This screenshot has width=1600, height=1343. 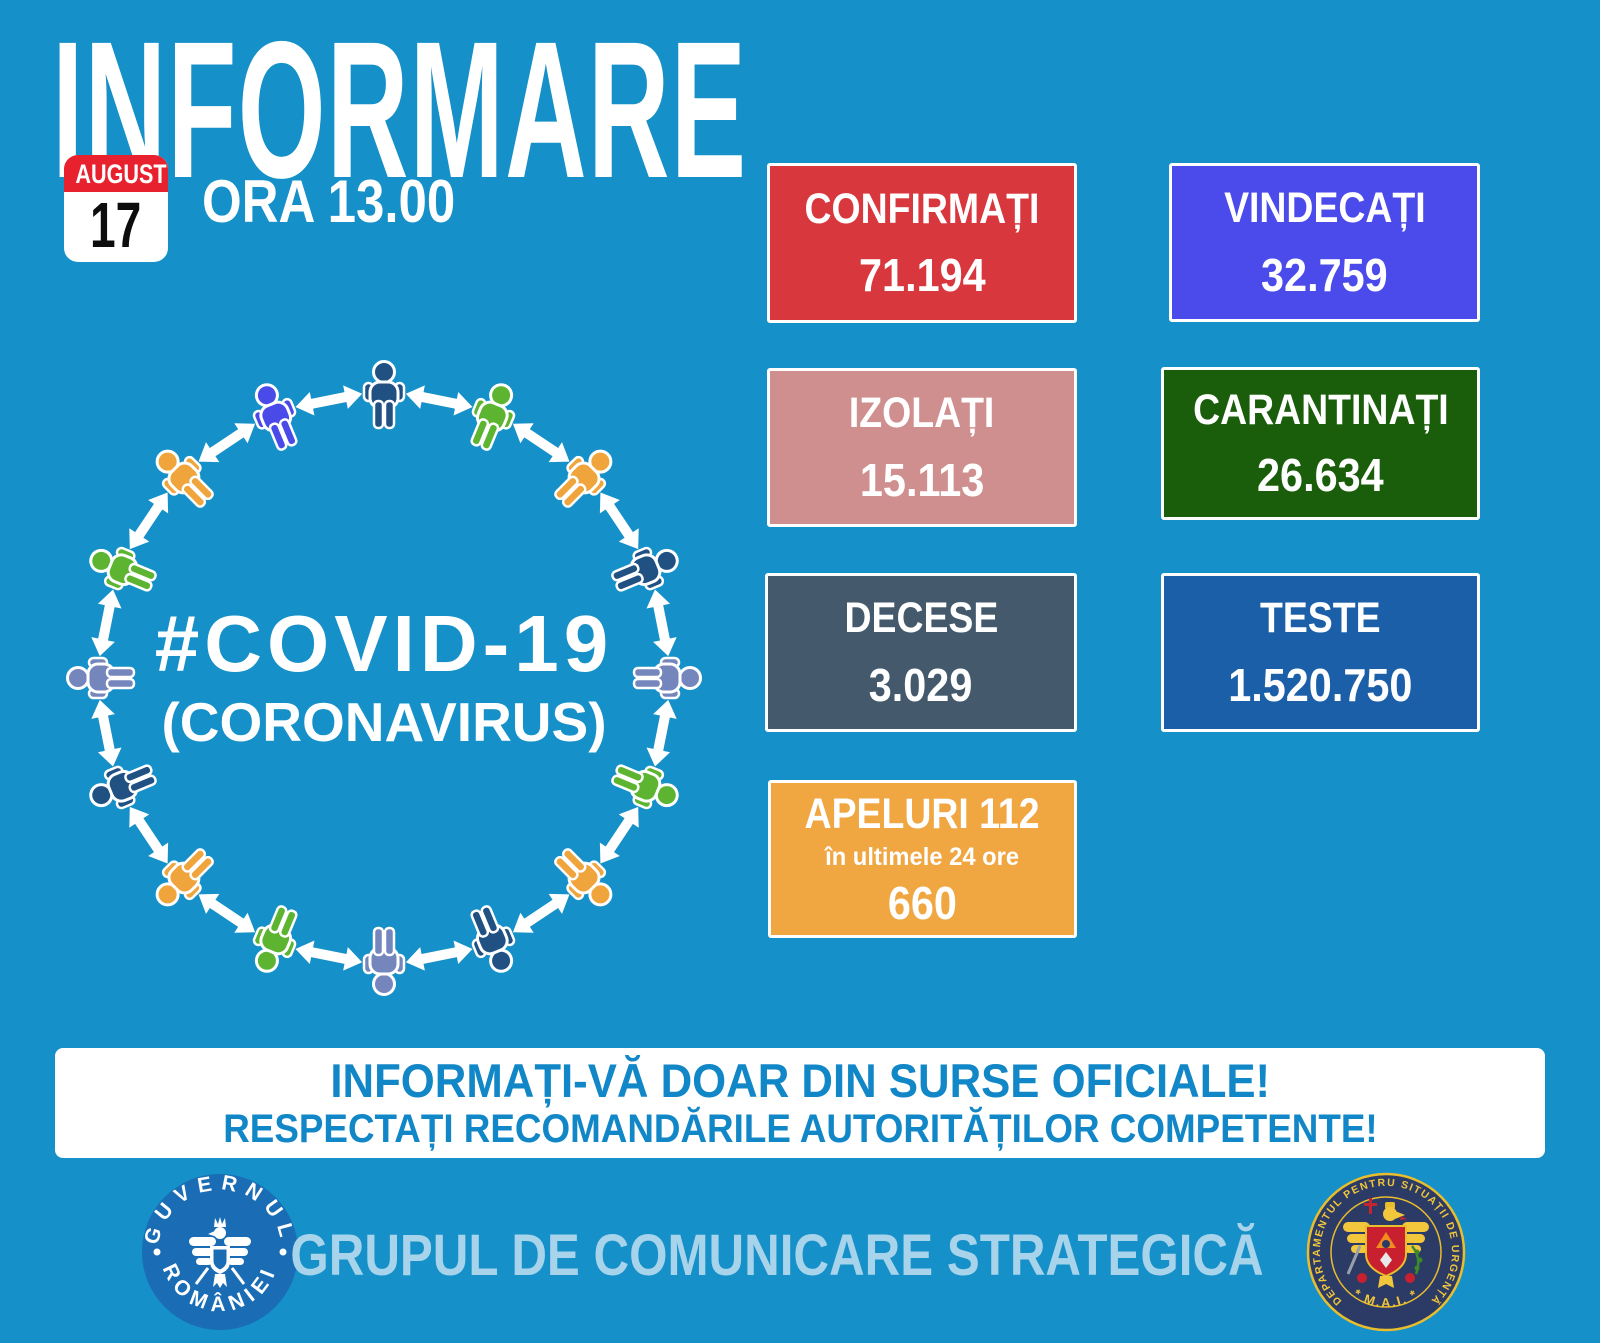 What do you see at coordinates (922, 208) in the screenshot?
I see `stat-label: CONFIRMAȚI` at bounding box center [922, 208].